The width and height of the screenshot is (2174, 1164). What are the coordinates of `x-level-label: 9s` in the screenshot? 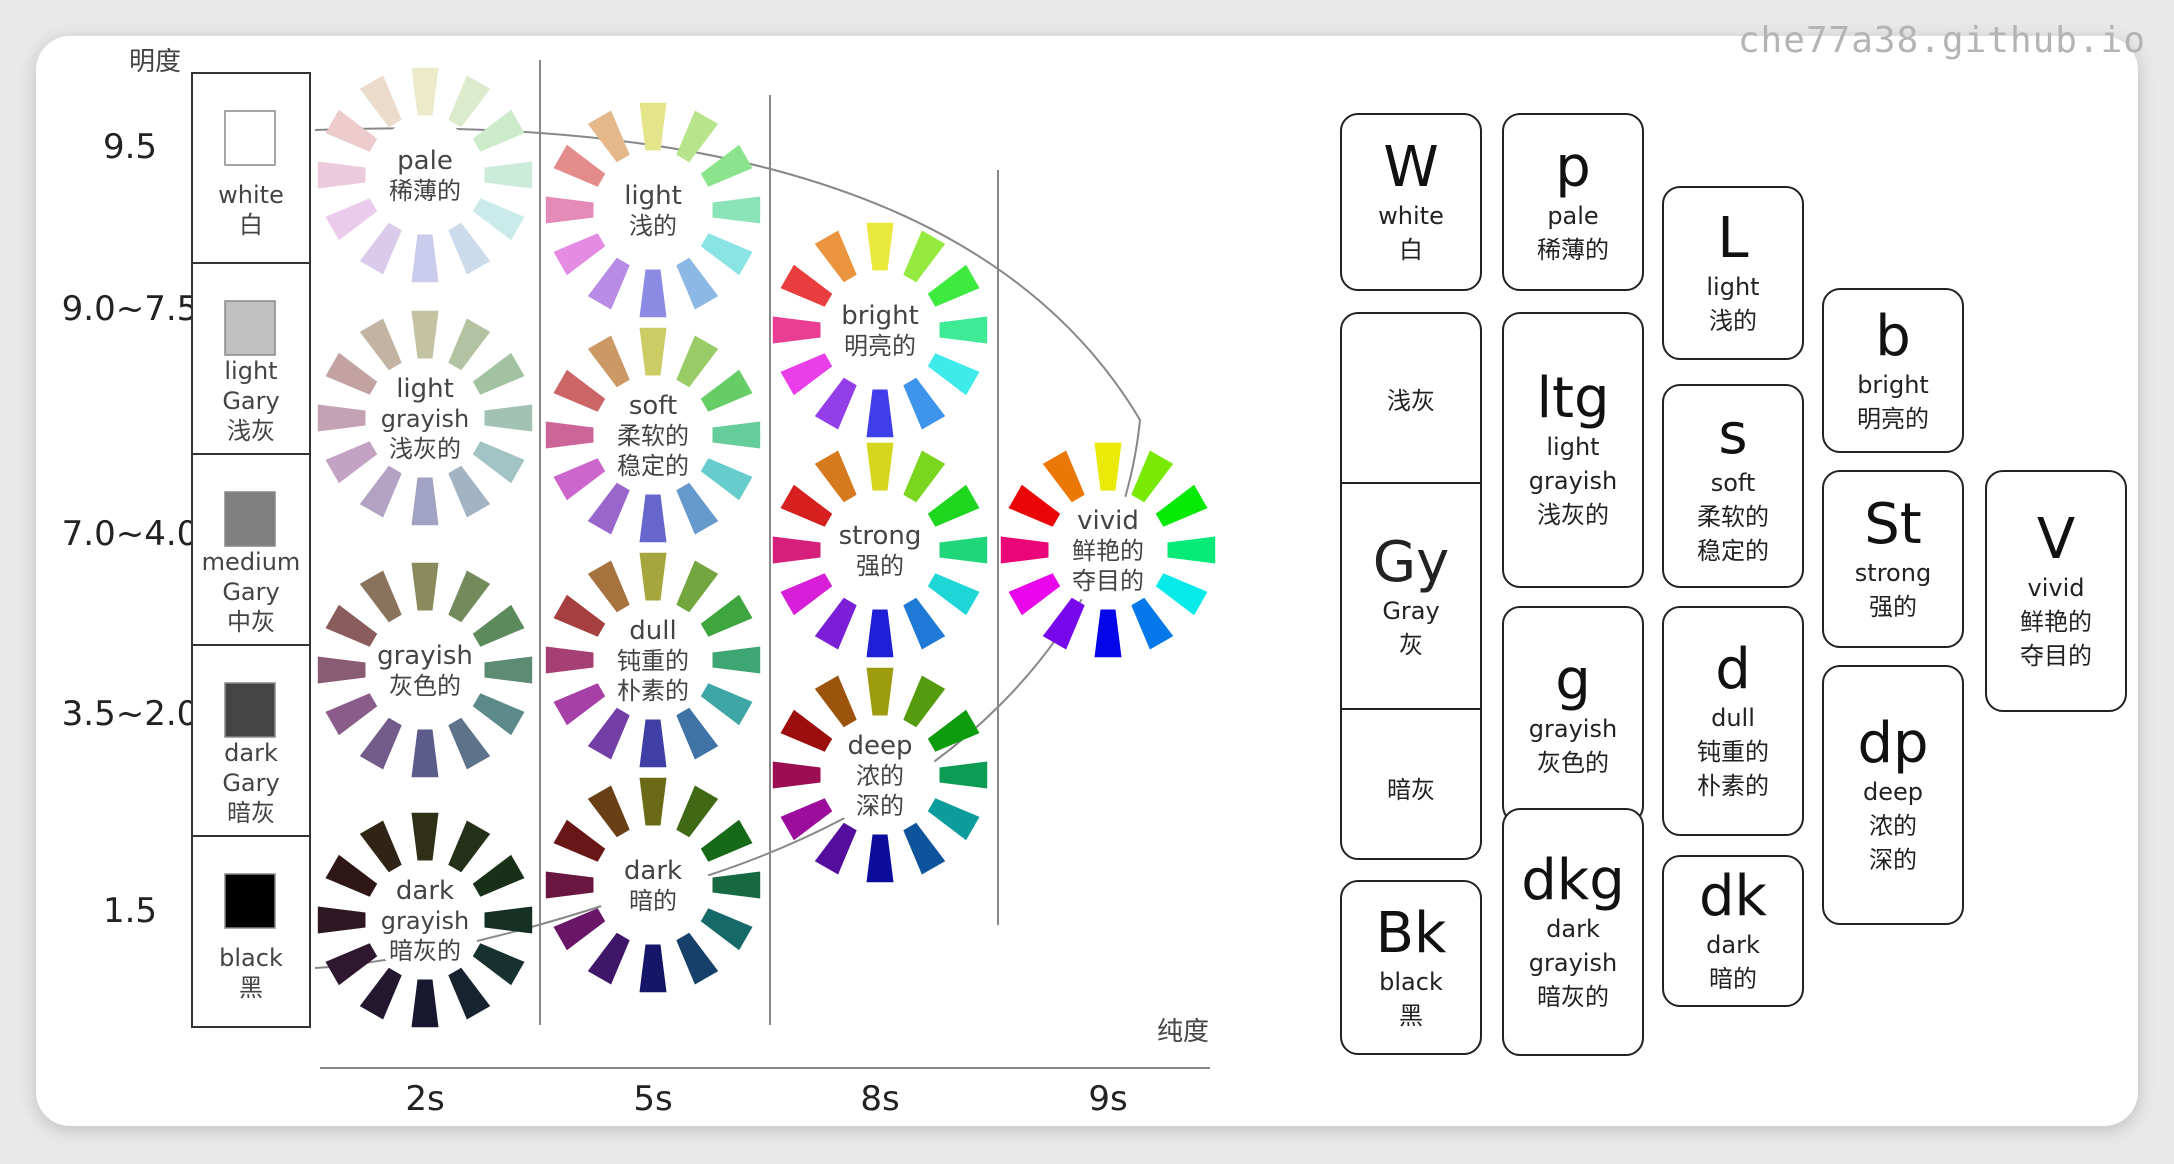 It's located at (1107, 1099).